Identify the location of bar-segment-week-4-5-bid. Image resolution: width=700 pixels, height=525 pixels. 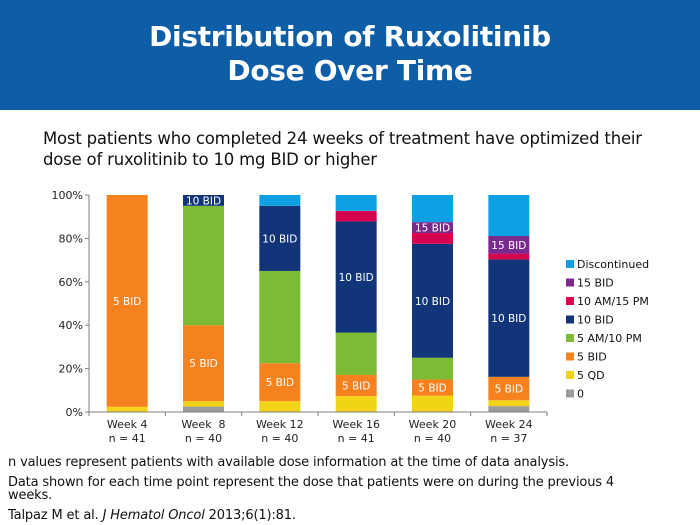
(127, 301).